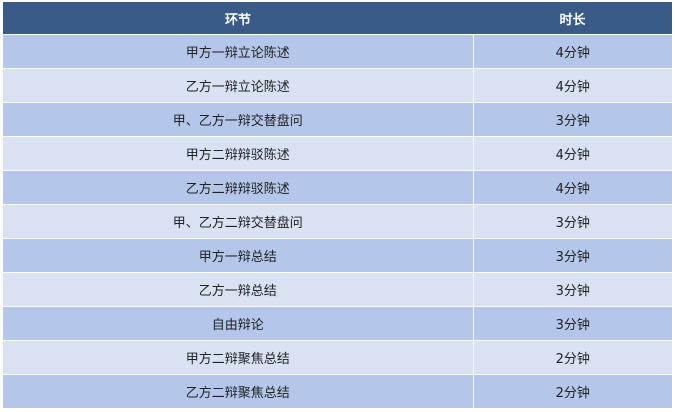 This screenshot has height=412, width=675. I want to click on table-row: 乙方一辩立论陈述 4分钟, so click(337, 85).